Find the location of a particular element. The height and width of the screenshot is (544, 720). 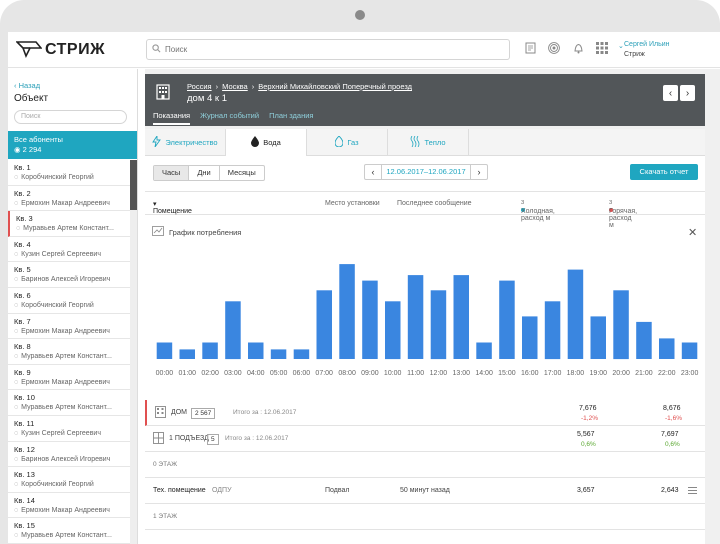

flat-item: Кв. 1 ◌ Коробчинский Георгий is located at coordinates (69, 173).